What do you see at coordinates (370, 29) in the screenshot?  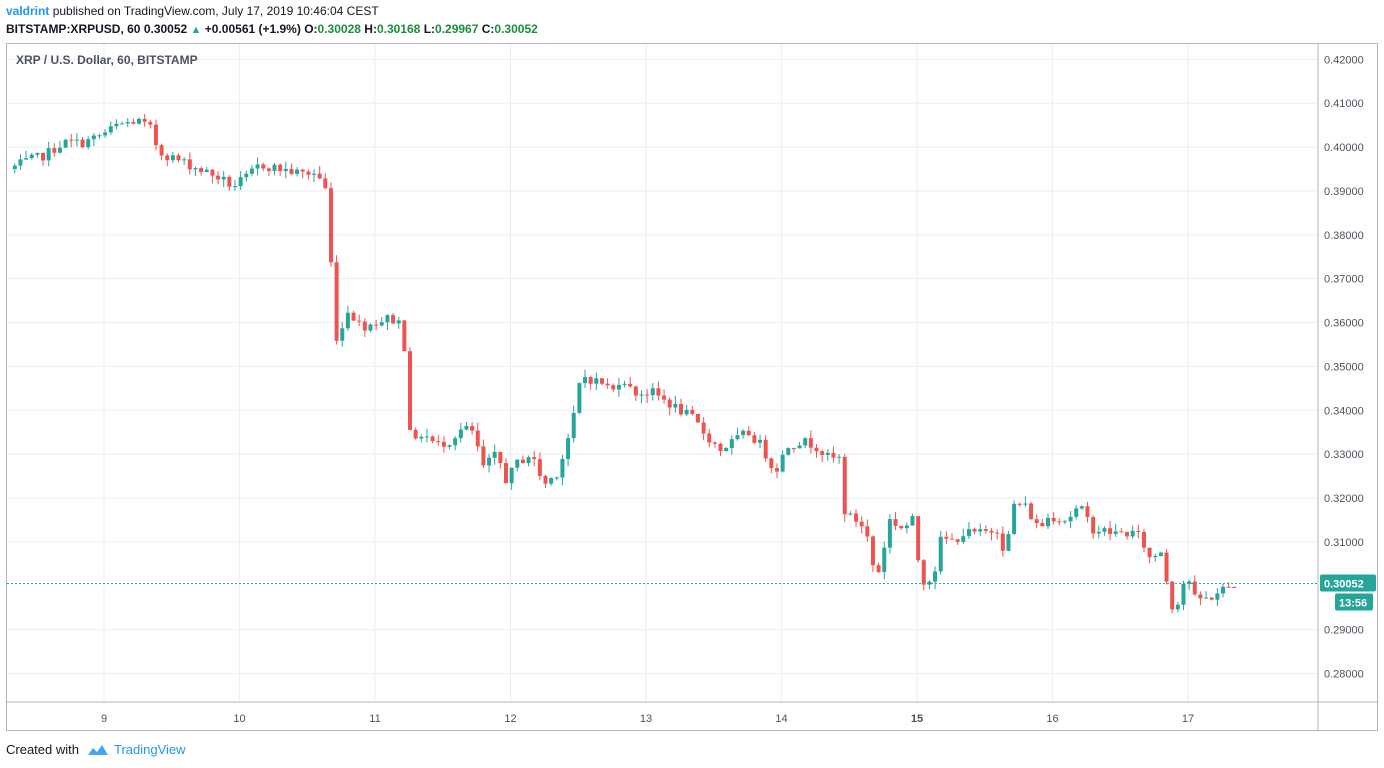 I see `high-label: H:` at bounding box center [370, 29].